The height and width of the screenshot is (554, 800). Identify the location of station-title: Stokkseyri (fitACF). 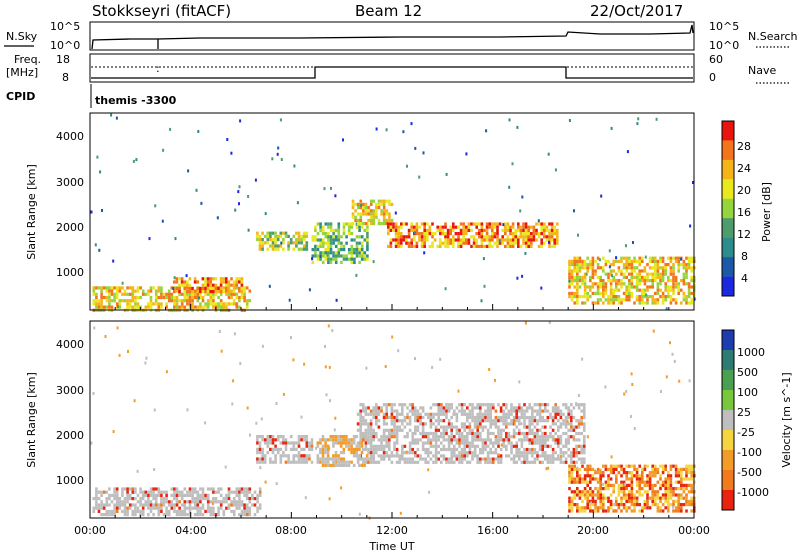
(161, 11).